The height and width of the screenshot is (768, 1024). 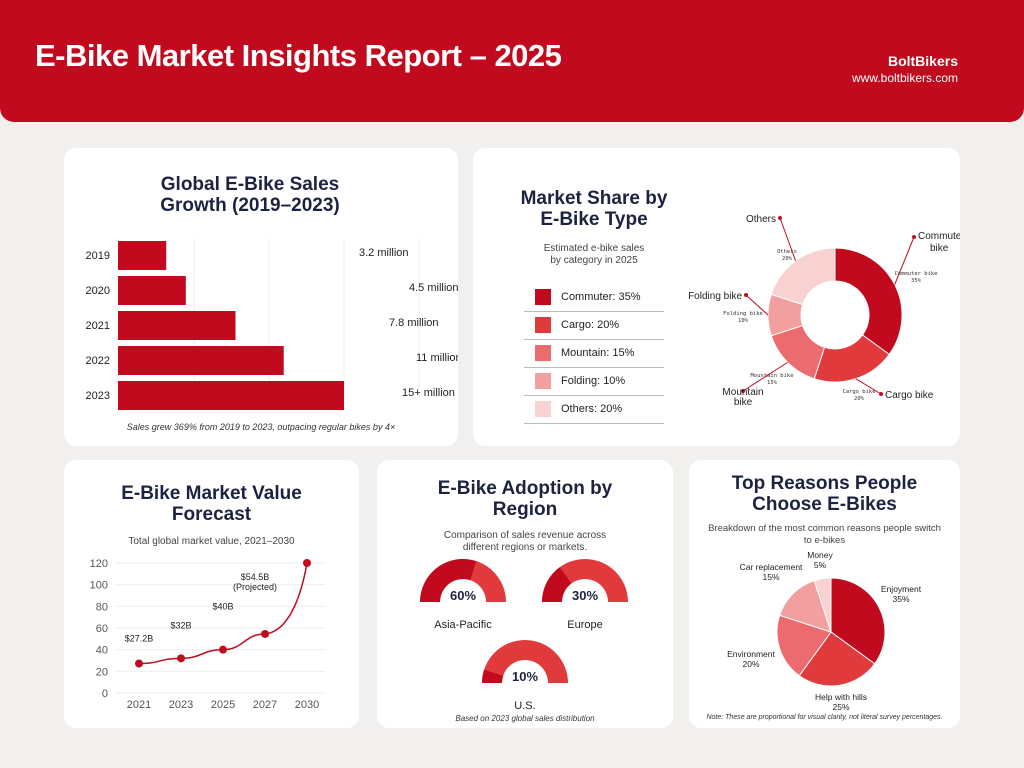 What do you see at coordinates (772, 383) in the screenshot?
I see `donut-inner-label: 15%` at bounding box center [772, 383].